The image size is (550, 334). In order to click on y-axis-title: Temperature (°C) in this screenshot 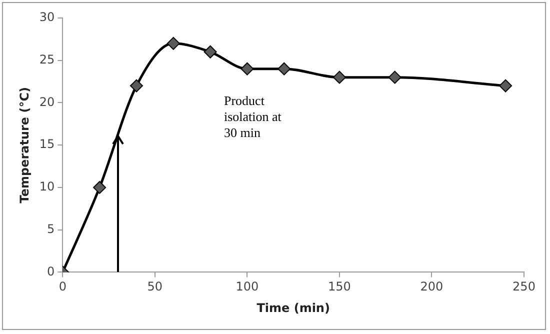, I will do `click(24, 145)`.